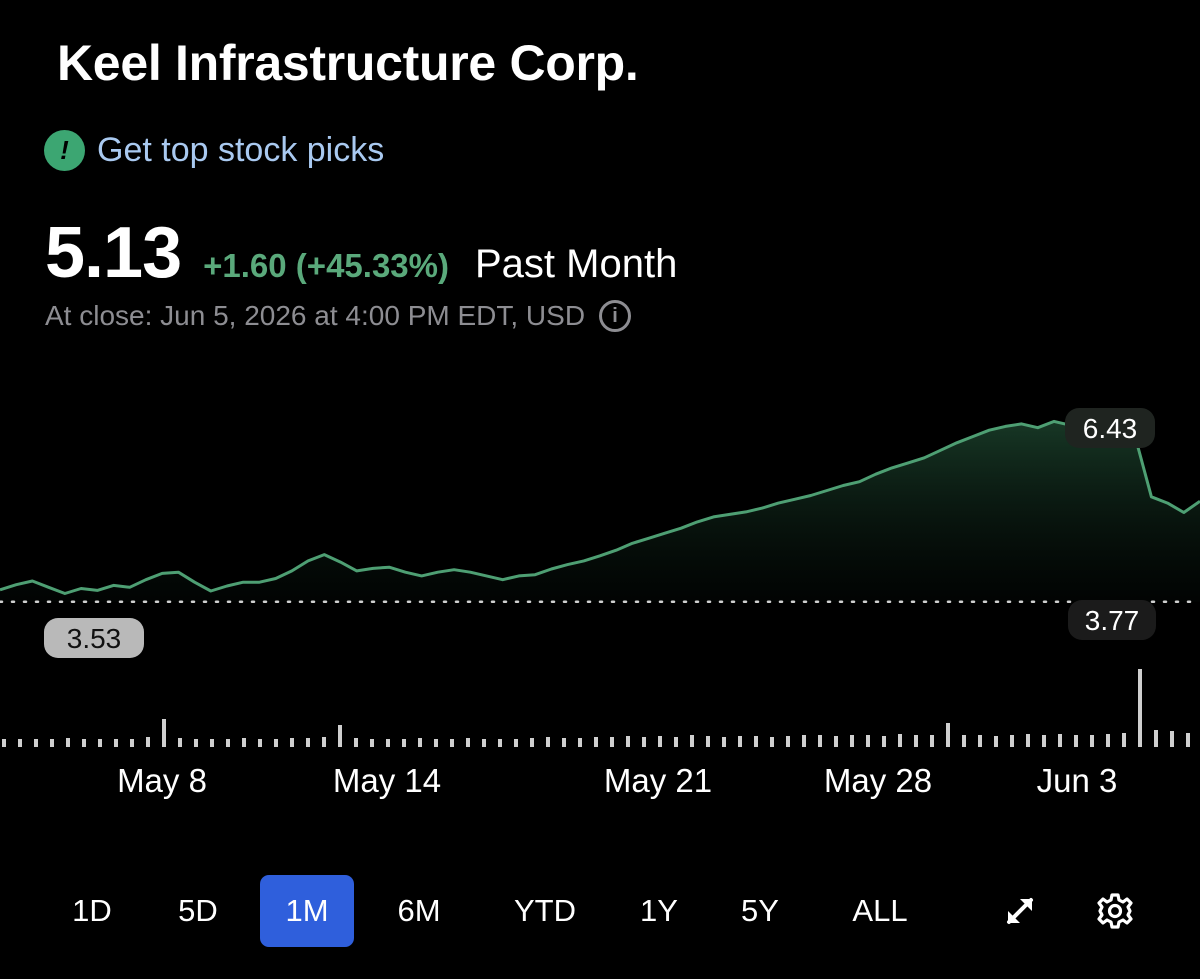 The height and width of the screenshot is (979, 1200). What do you see at coordinates (1077, 780) in the screenshot?
I see `x-tick-label: Jun 3` at bounding box center [1077, 780].